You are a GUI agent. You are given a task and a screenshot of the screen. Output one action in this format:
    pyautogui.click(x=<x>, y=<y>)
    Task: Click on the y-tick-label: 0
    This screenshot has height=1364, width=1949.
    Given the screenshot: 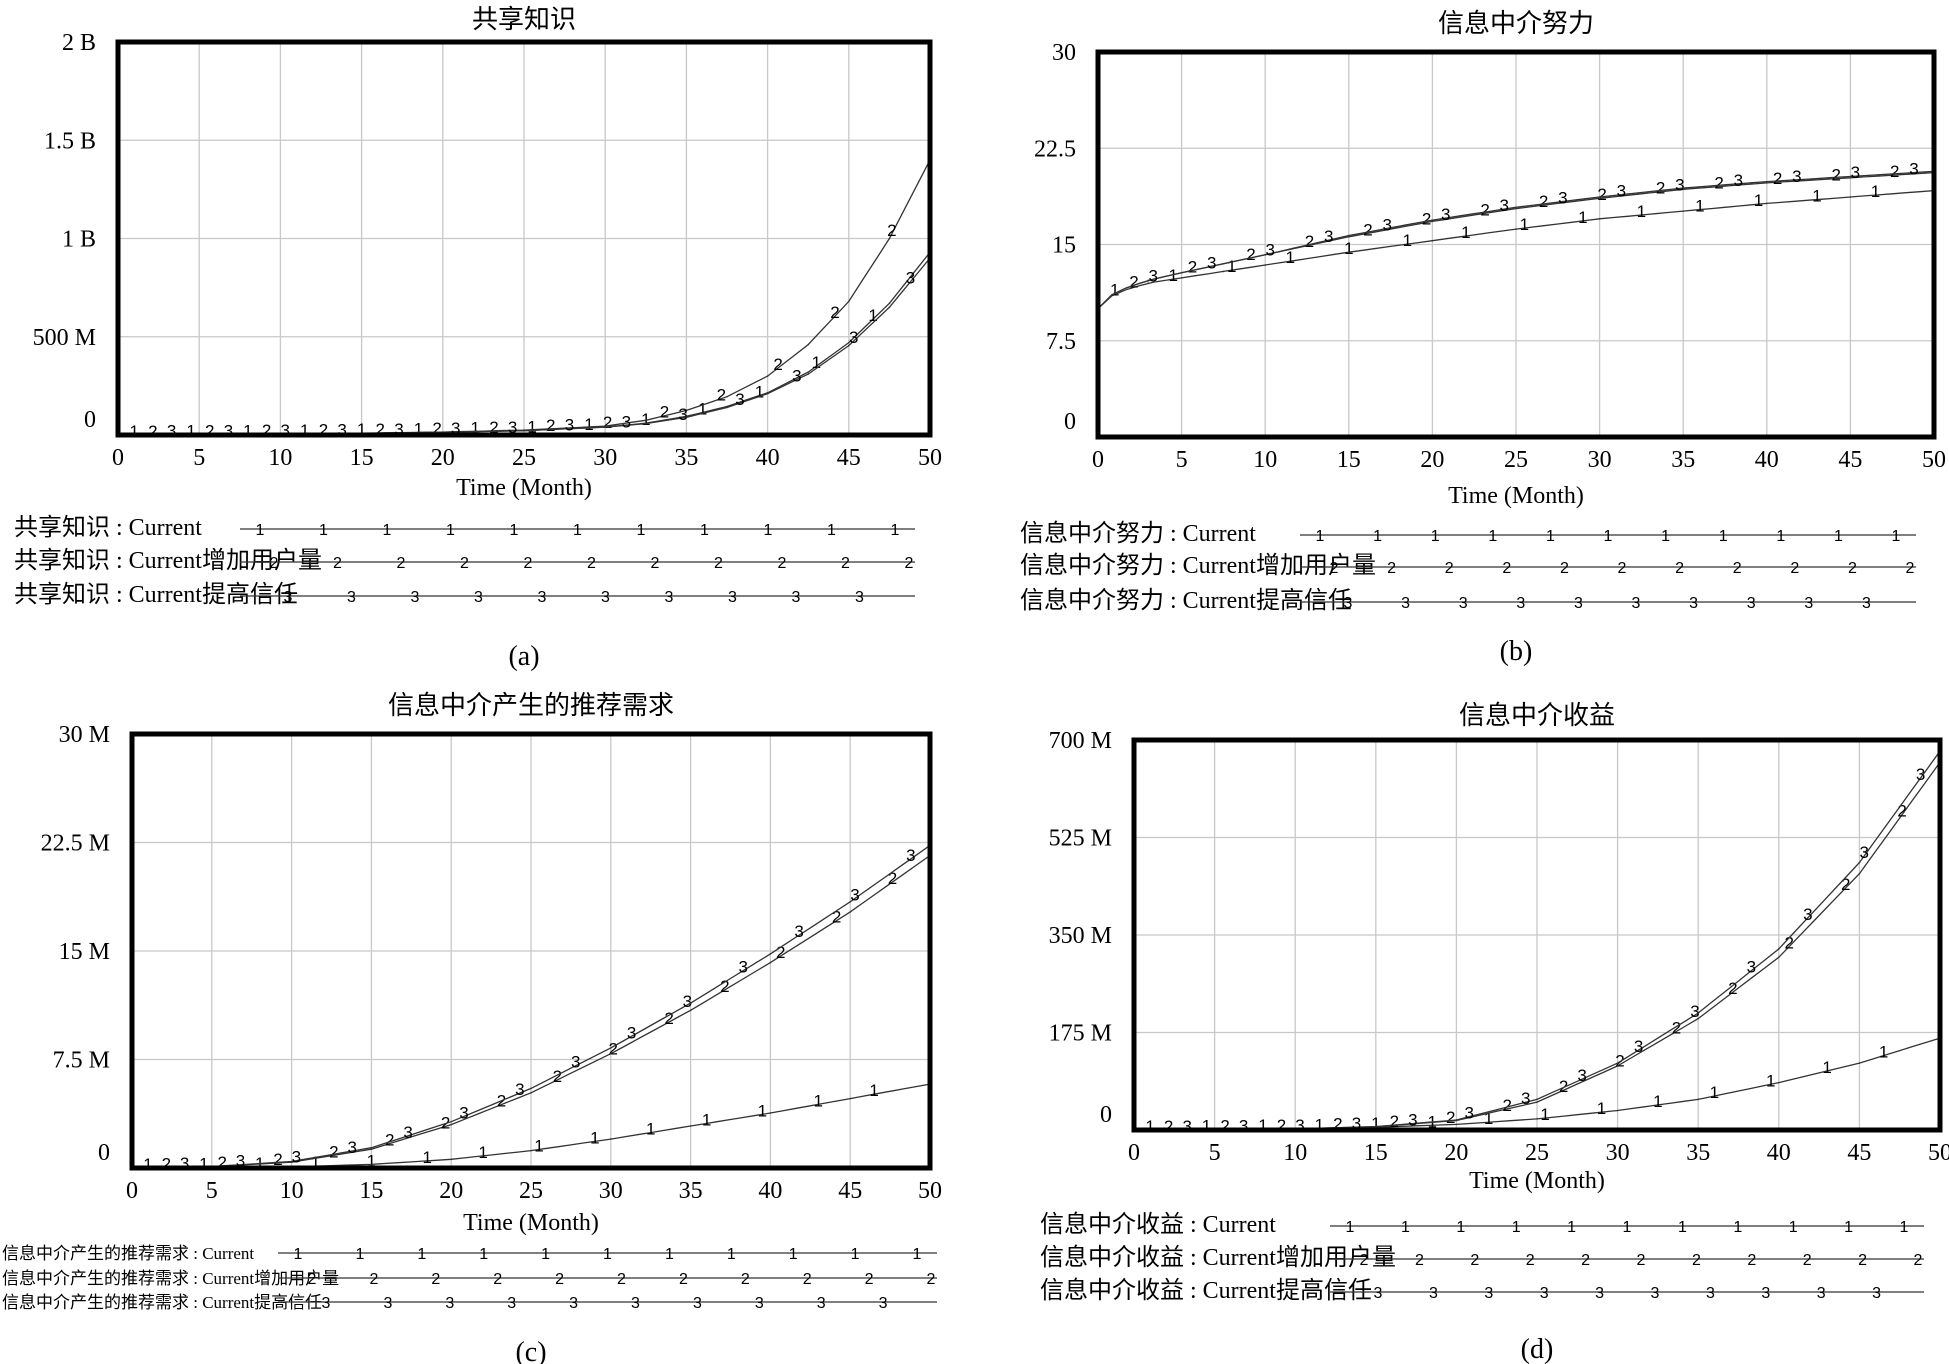 What is the action you would take?
    pyautogui.click(x=1070, y=422)
    